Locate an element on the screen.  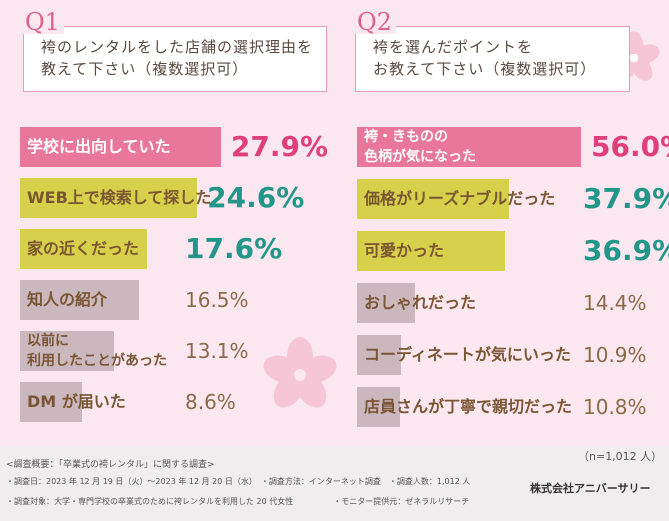
question-text: 袴を選んだポイントを お教えて下さい（複数選択可） is located at coordinates (485, 58).